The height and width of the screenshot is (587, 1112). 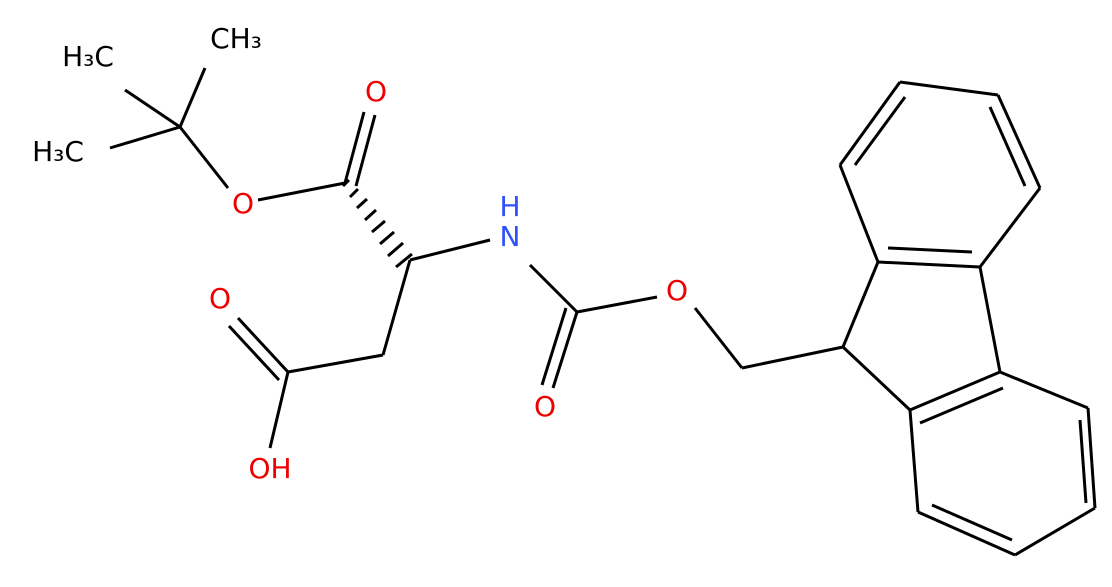 I want to click on atom-label: OH, so click(x=269, y=468).